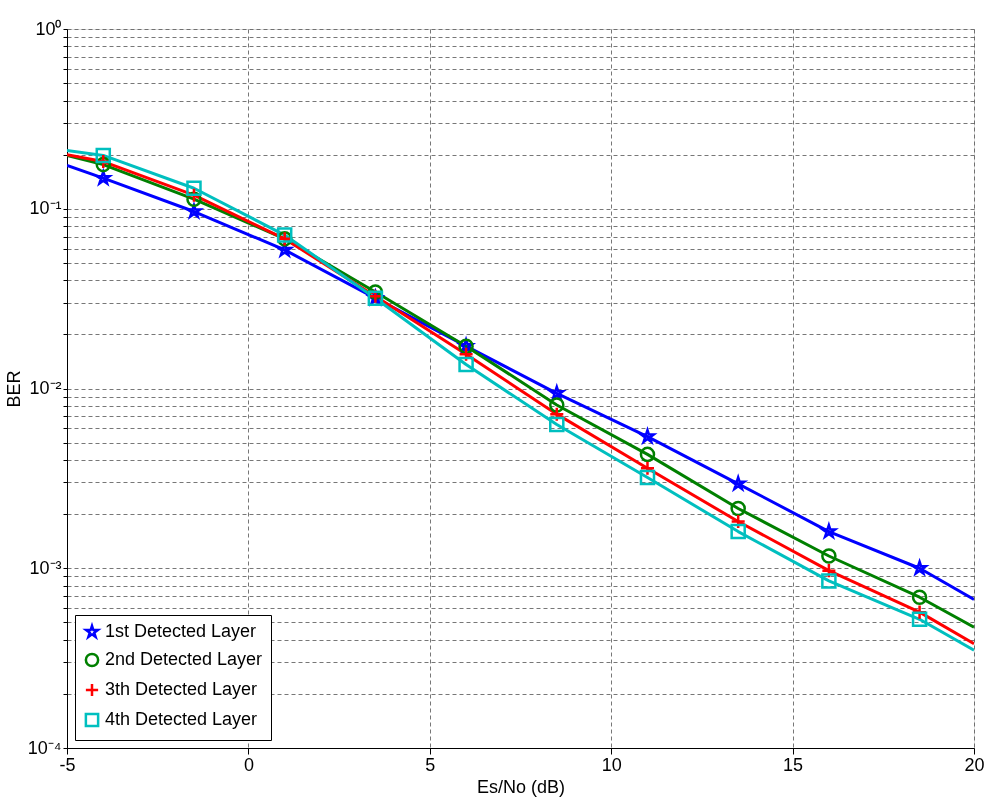  I want to click on legend-label: 3th Detected Layer, so click(181, 689).